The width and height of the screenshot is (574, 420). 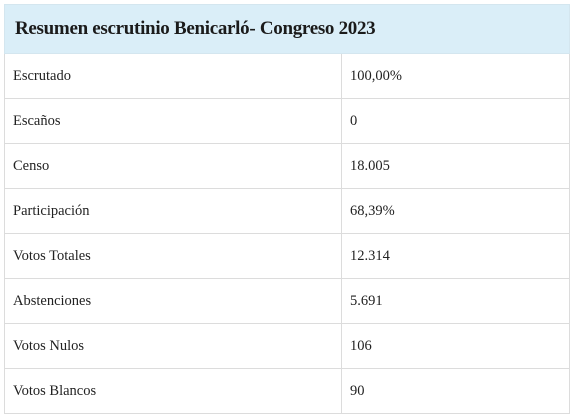 What do you see at coordinates (455, 166) in the screenshot?
I see `row-value: 18.005` at bounding box center [455, 166].